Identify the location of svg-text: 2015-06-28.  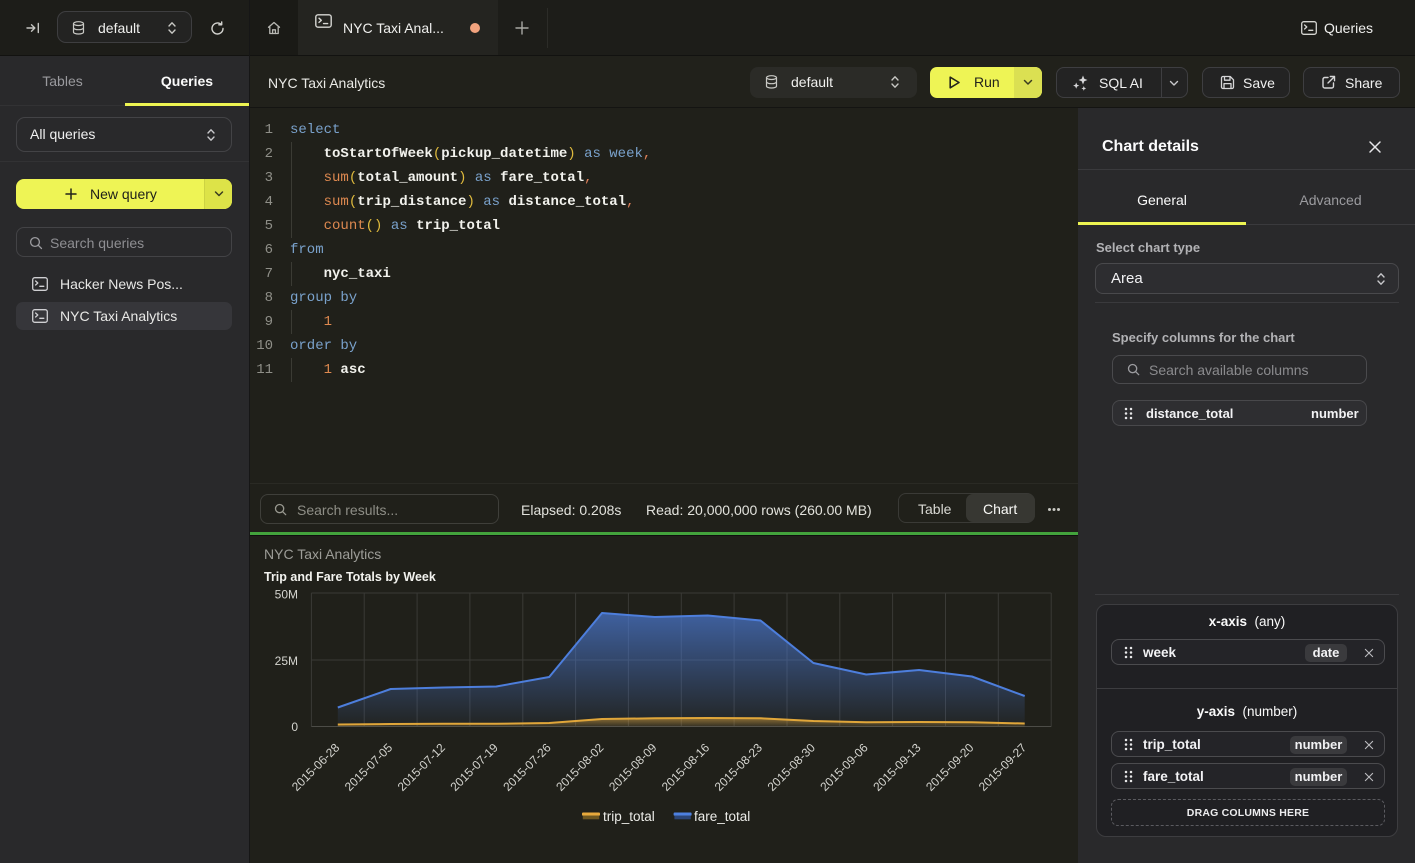
(316, 767).